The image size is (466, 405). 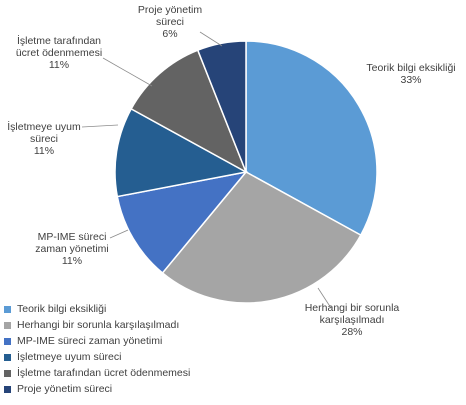 What do you see at coordinates (62, 309) in the screenshot?
I see `legend-label: Teorik bilgi eksikliği` at bounding box center [62, 309].